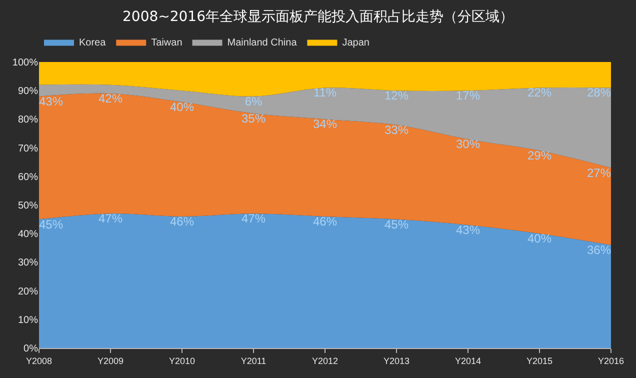  What do you see at coordinates (253, 101) in the screenshot?
I see `data-label: 6%` at bounding box center [253, 101].